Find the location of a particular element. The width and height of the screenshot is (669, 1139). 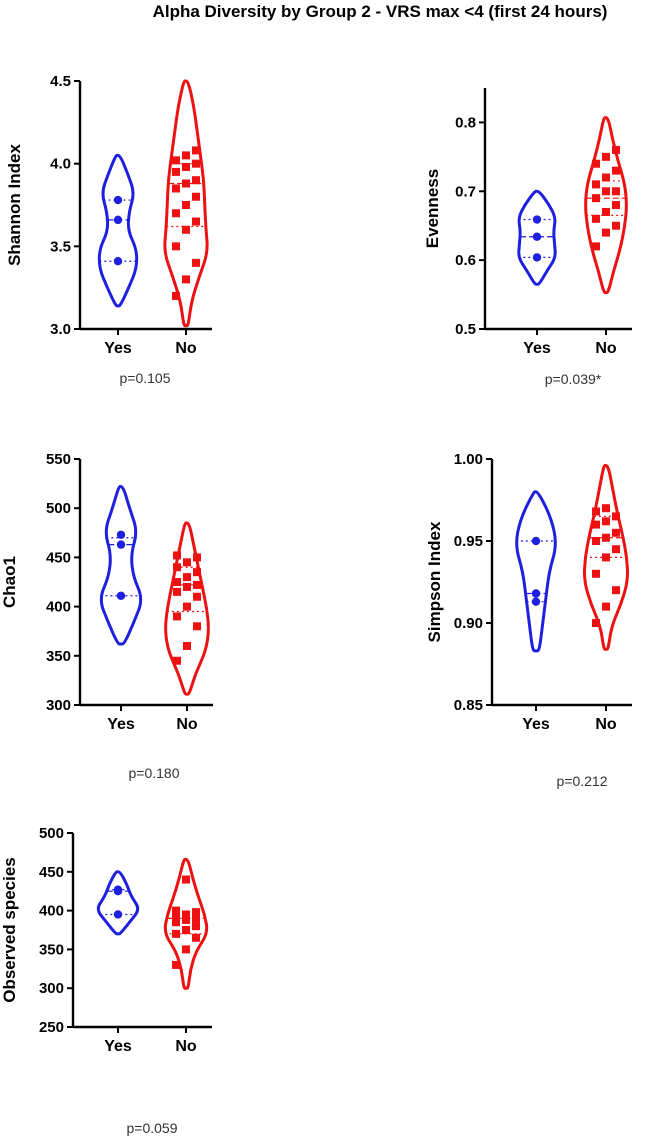

chao1-ytick-label: 450 is located at coordinates (58, 557).